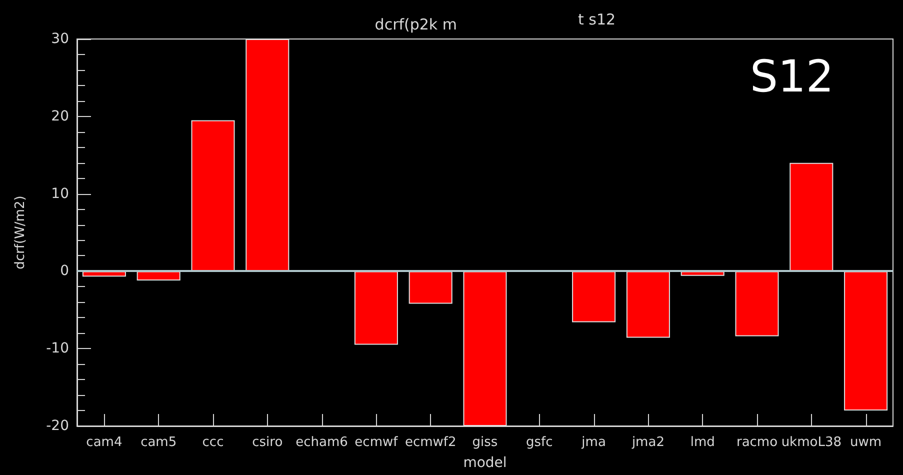 The image size is (903, 475). Describe the element at coordinates (866, 442) in the screenshot. I see `x-tick-label: uwm` at that location.